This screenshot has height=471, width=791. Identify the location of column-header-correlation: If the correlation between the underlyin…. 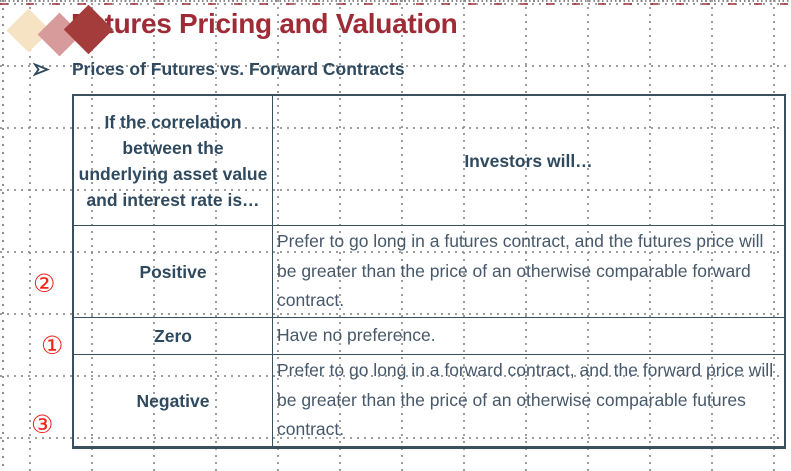
(173, 161).